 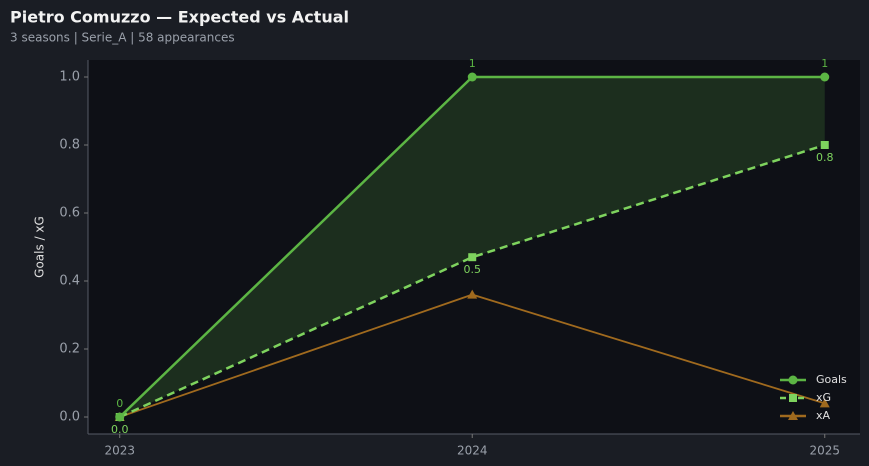 I want to click on legend-label: xA, so click(x=823, y=415).